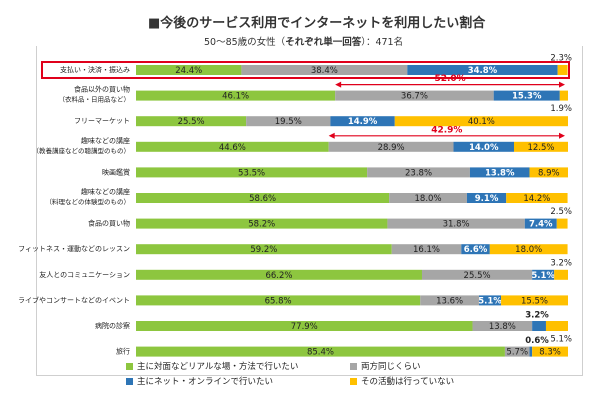  I want to click on data-label: 8.9%, so click(549, 173).